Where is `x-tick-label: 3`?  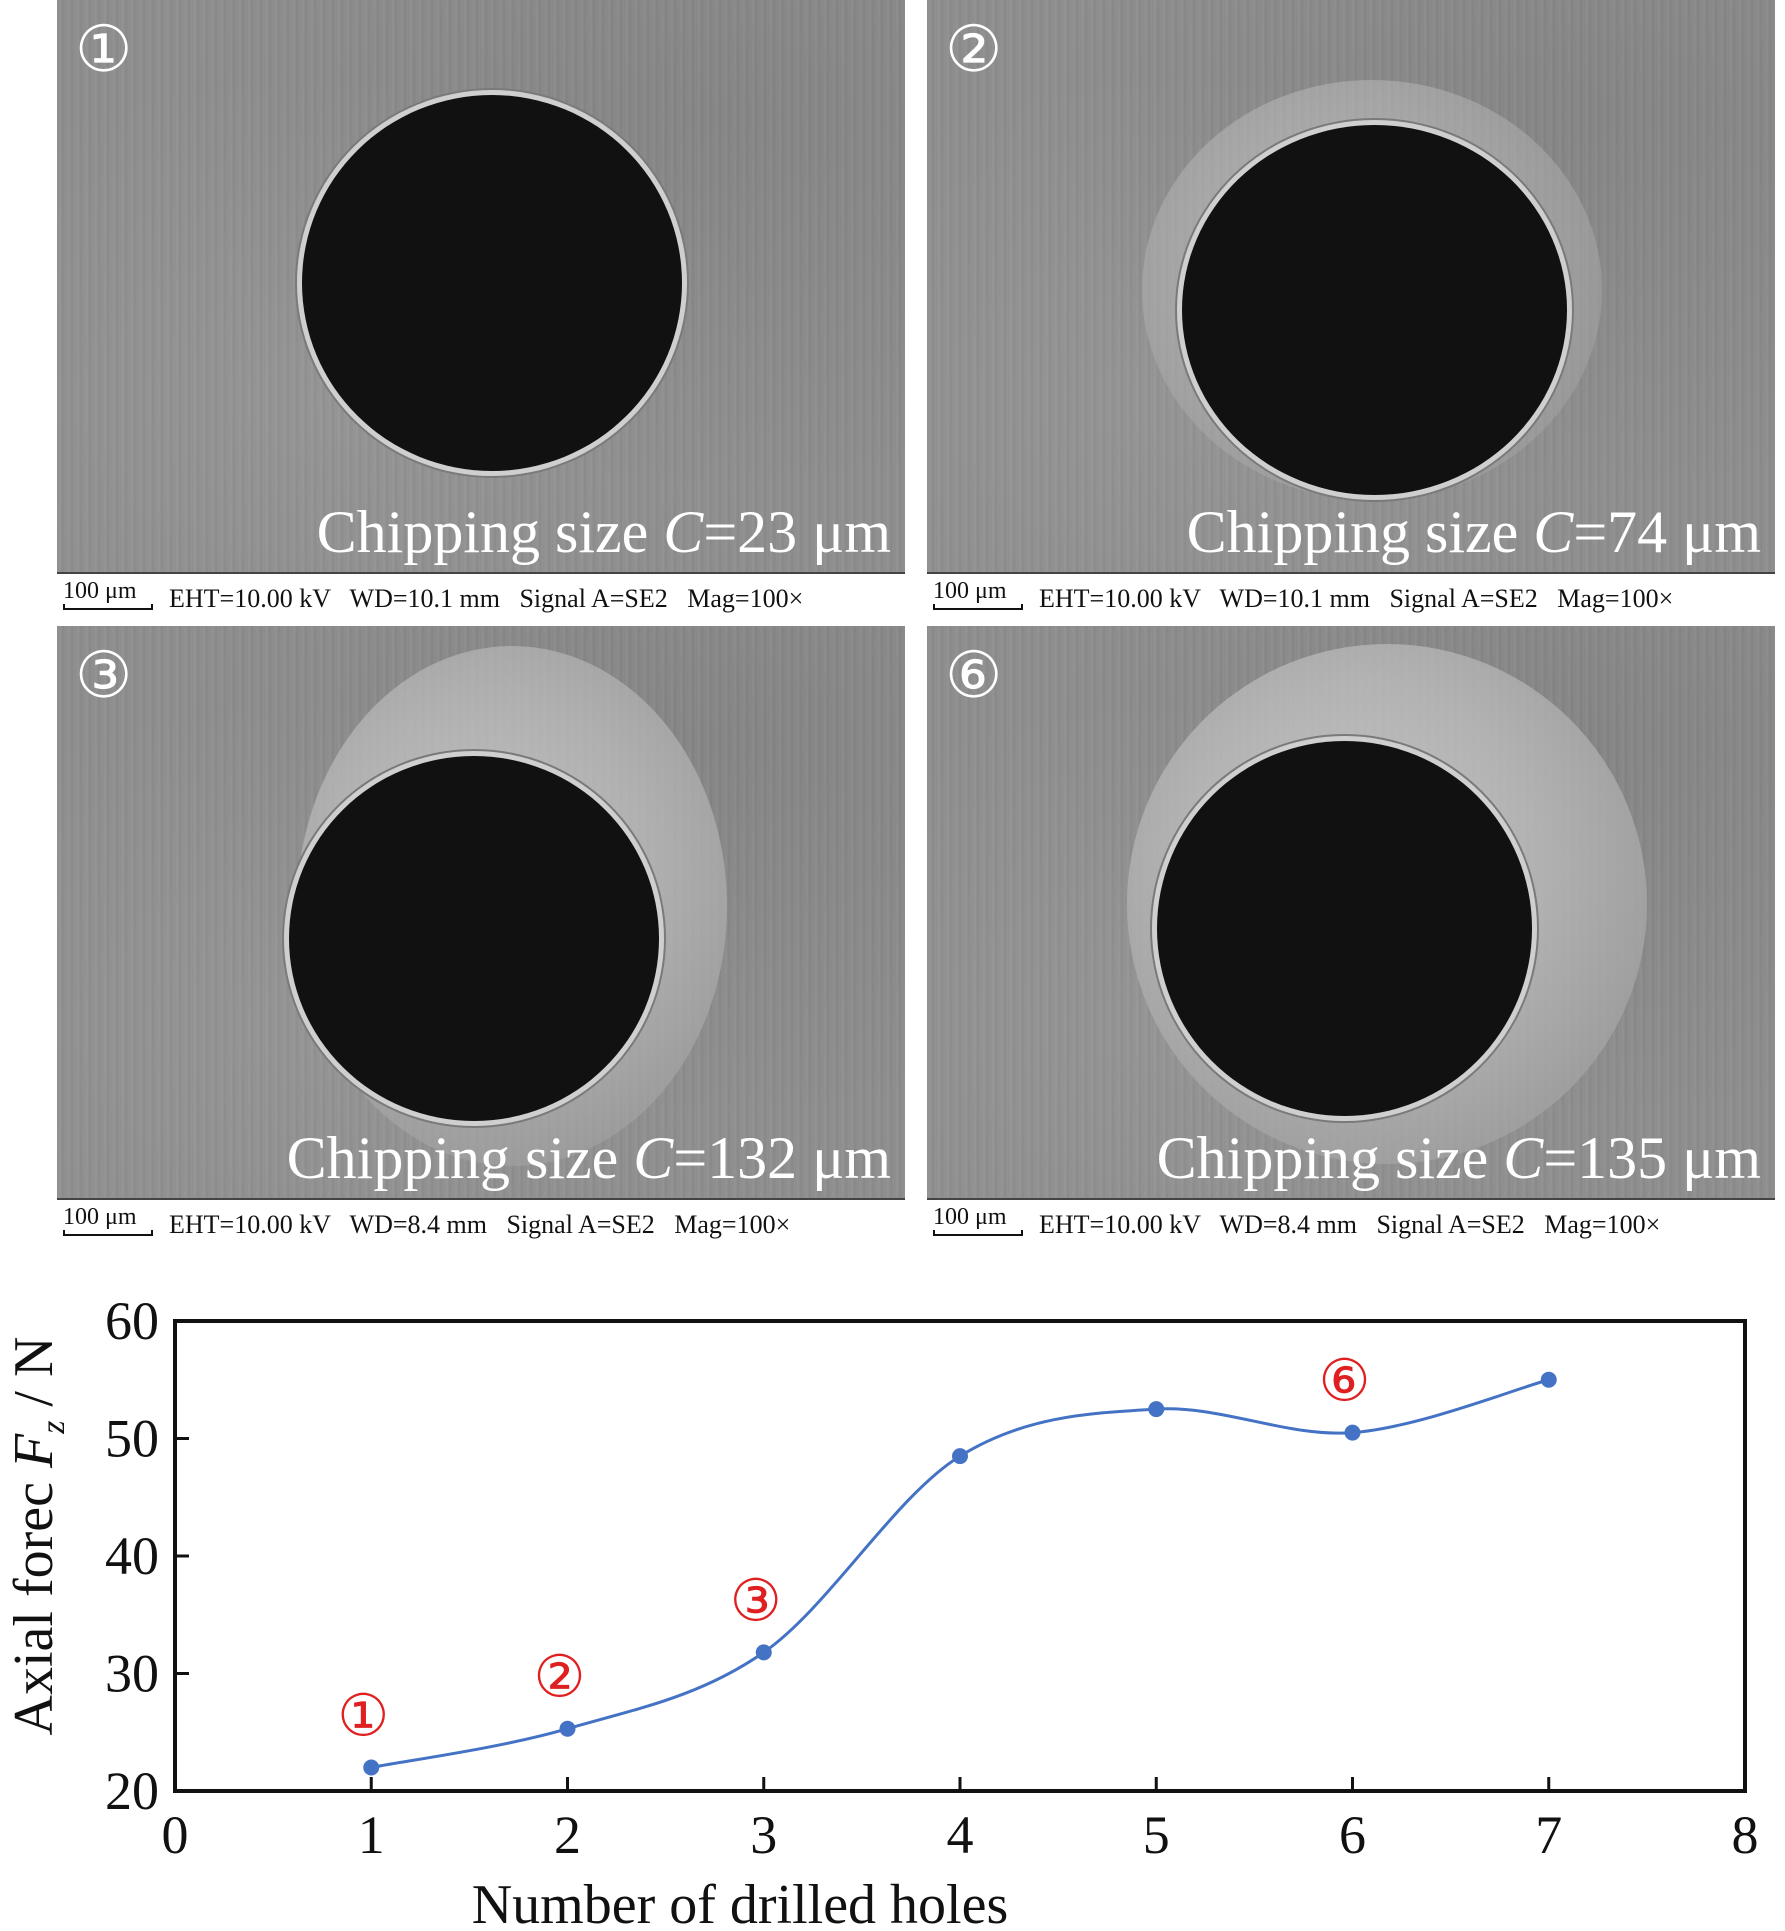 x-tick-label: 3 is located at coordinates (763, 1835).